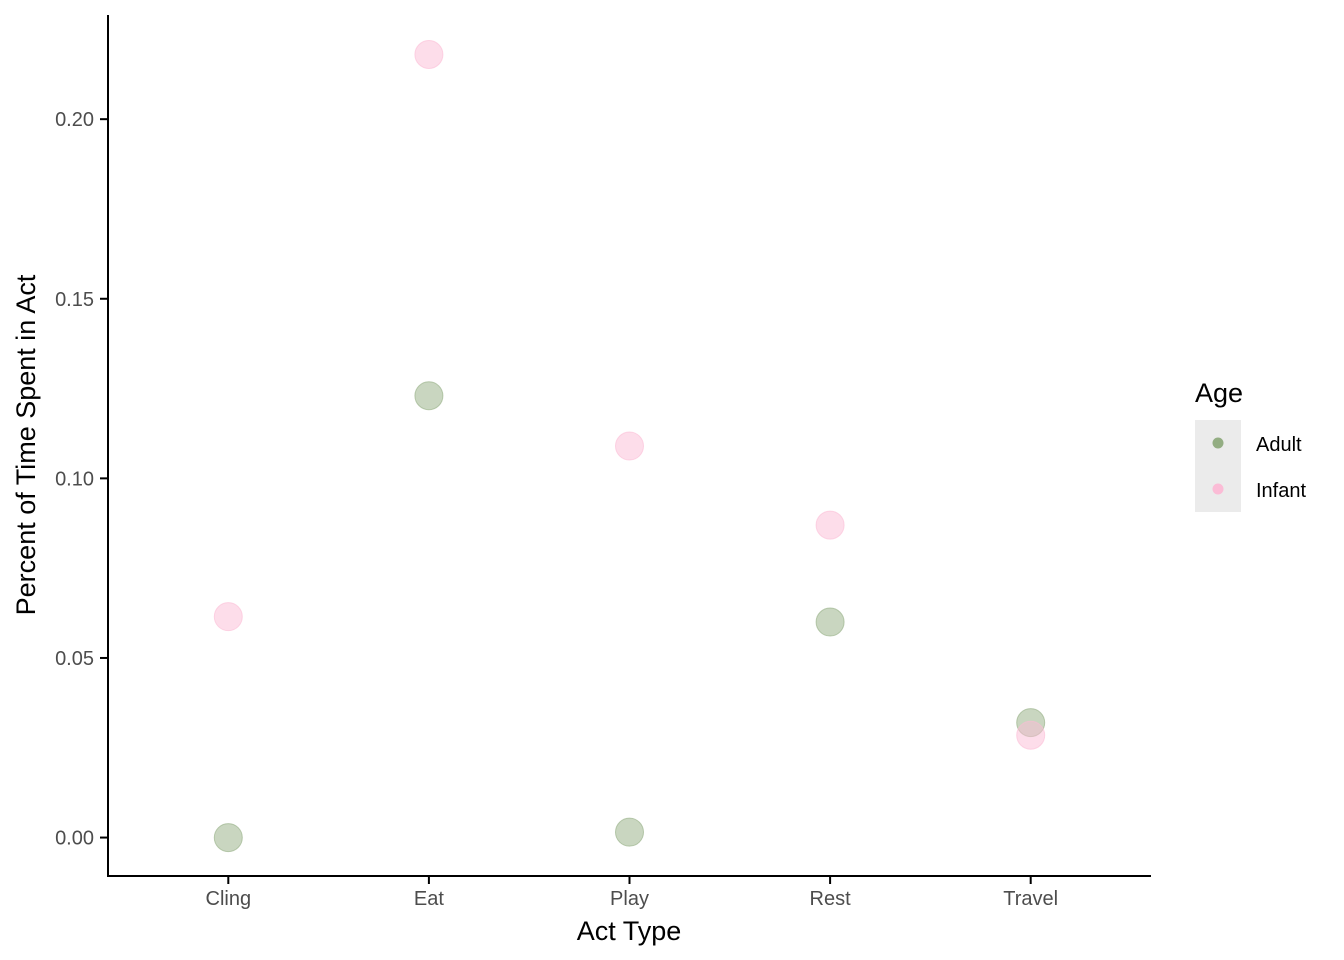  I want to click on x-tick-label: Cling, so click(229, 899).